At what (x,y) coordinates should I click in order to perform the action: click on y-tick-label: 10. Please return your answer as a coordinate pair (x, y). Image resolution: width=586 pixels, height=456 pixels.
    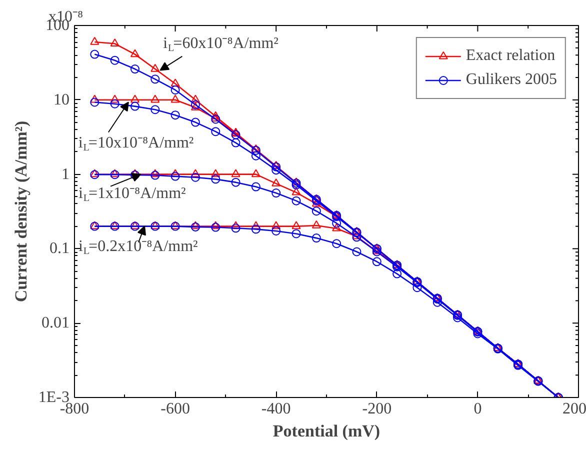
    Looking at the image, I should click on (62, 99).